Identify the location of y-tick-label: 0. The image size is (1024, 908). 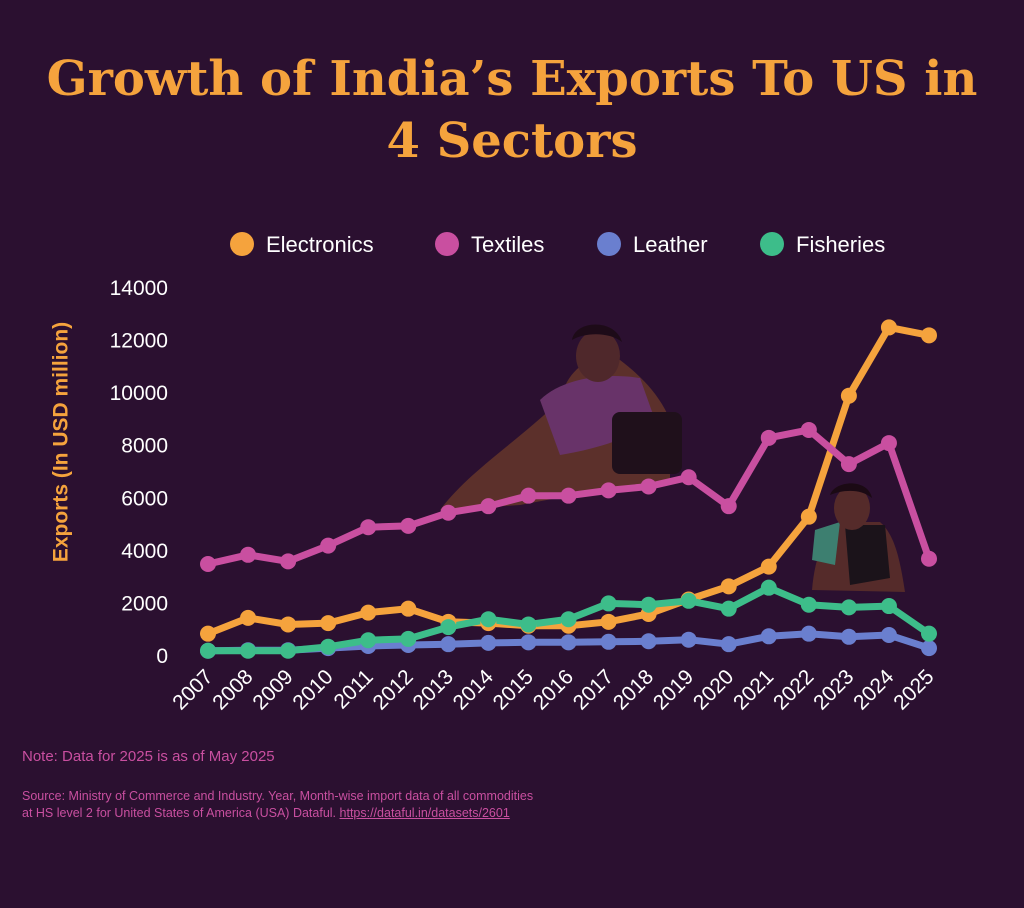
(162, 656).